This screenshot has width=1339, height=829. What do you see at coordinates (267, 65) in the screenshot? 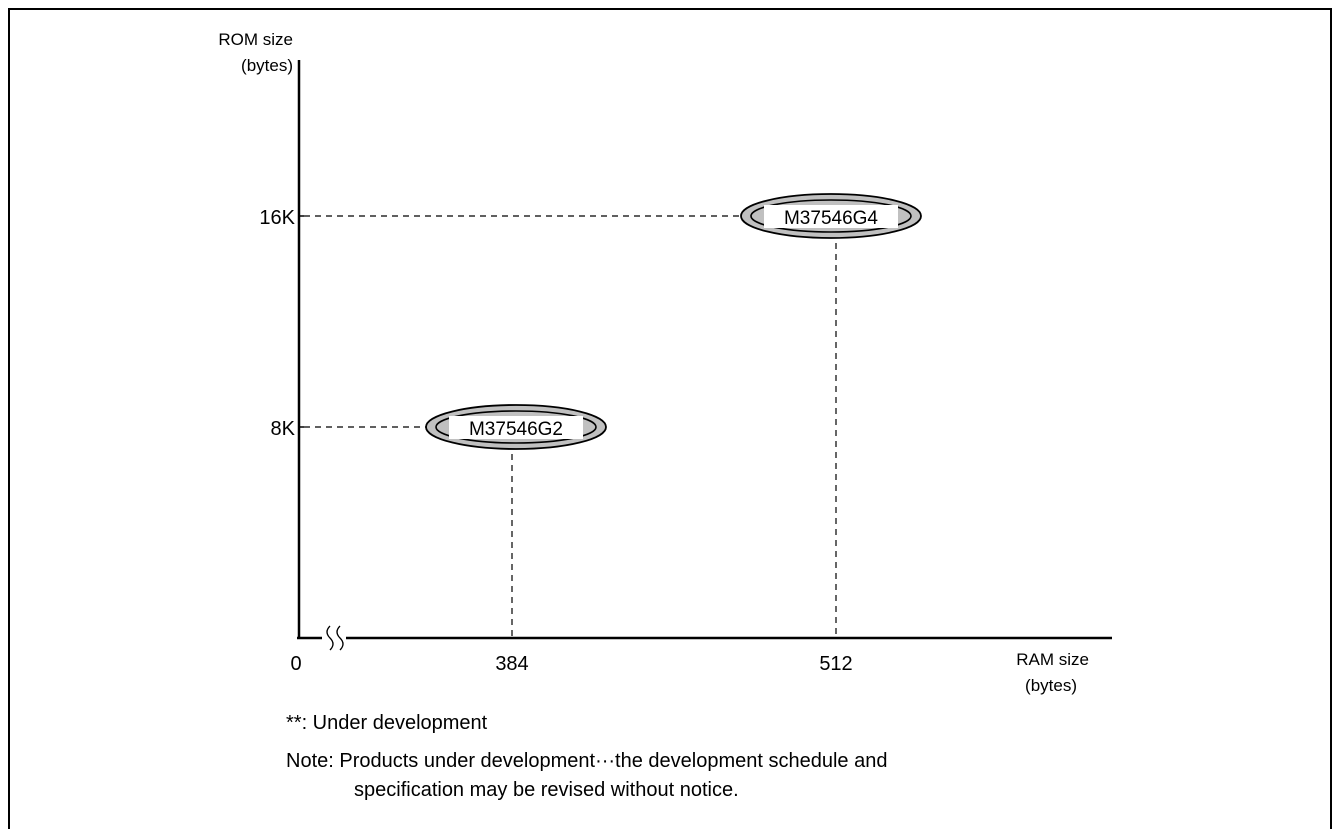
I see `y-axis-label-line2: (bytes)` at bounding box center [267, 65].